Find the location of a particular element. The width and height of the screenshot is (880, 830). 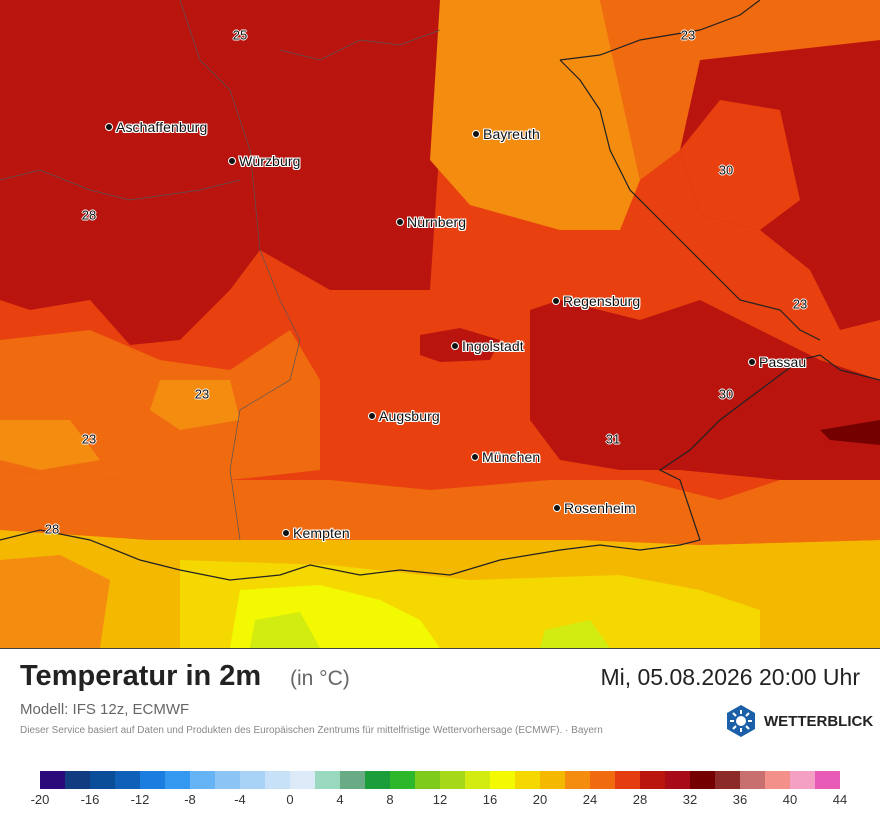

color-scale-labels: -20 -16 -12 -8 -4 0 4 8 12 16 20 24 28 32 36 40 44 is located at coordinates (439, 800).